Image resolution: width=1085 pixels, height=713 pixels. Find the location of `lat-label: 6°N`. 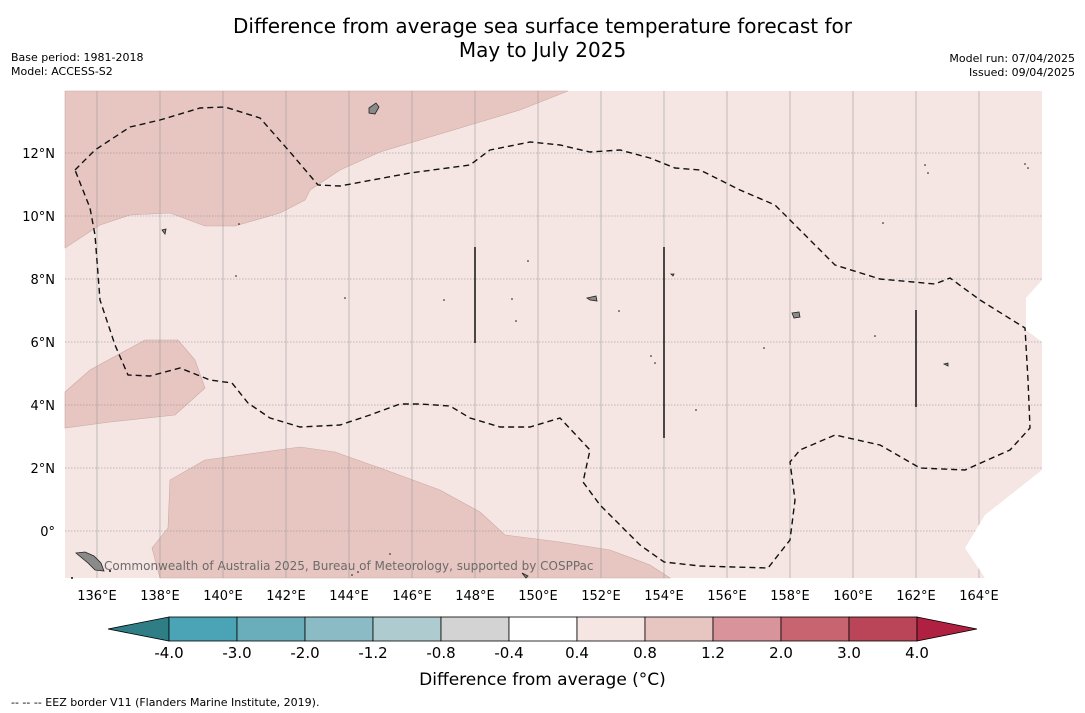

lat-label: 6°N is located at coordinates (43, 343).